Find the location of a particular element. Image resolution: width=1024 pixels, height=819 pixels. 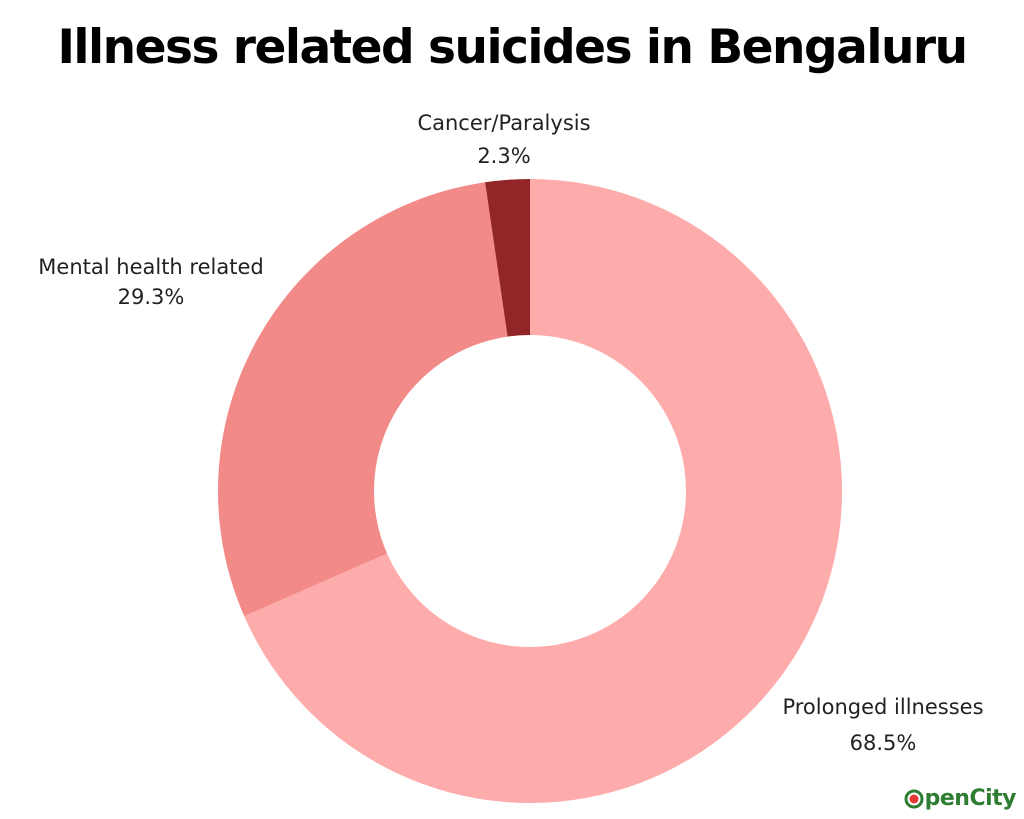

opencity-logo: pen City is located at coordinates (960, 798).